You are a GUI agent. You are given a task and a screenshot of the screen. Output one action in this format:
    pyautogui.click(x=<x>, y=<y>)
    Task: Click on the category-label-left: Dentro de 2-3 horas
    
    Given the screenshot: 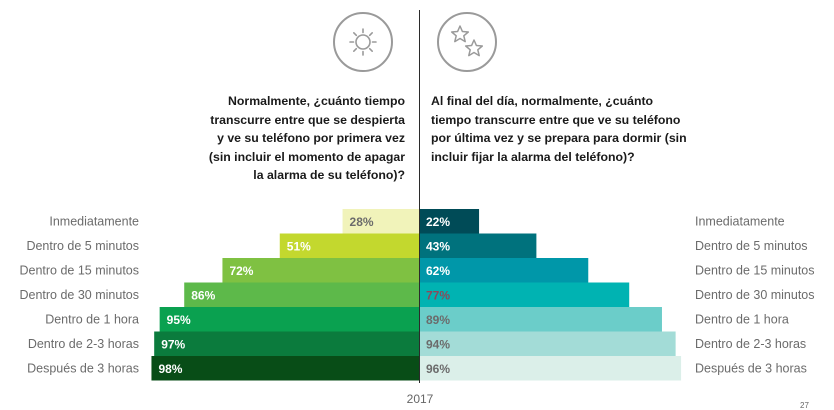 What is the action you would take?
    pyautogui.click(x=83, y=344)
    